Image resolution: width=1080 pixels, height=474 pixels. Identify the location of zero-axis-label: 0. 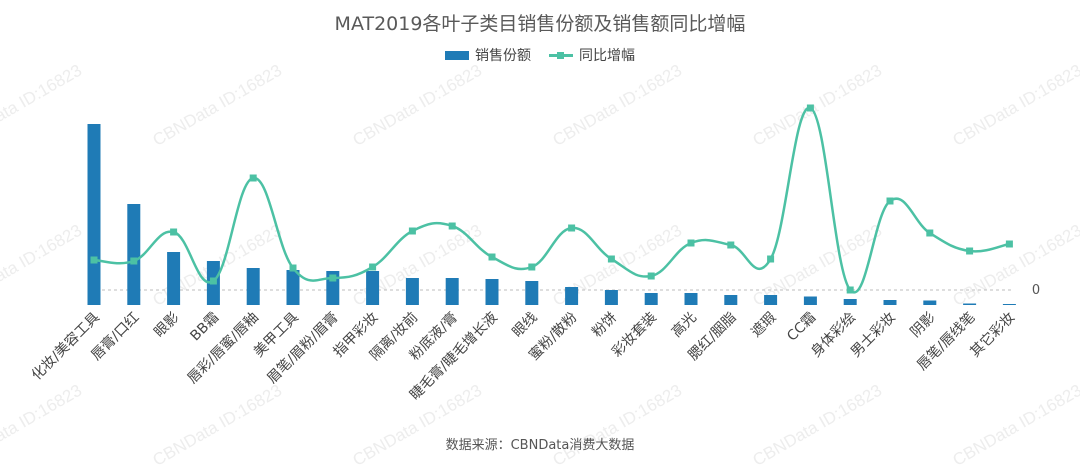
(1036, 290).